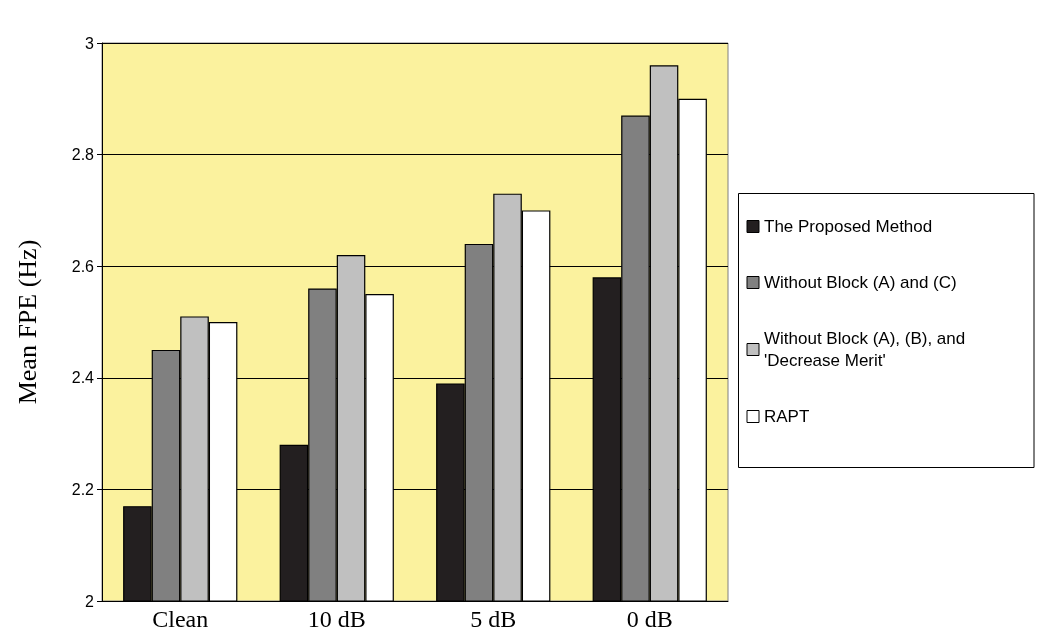 This screenshot has height=643, width=1040. Describe the element at coordinates (83, 266) in the screenshot. I see `y-tick-label: 2.6` at that location.